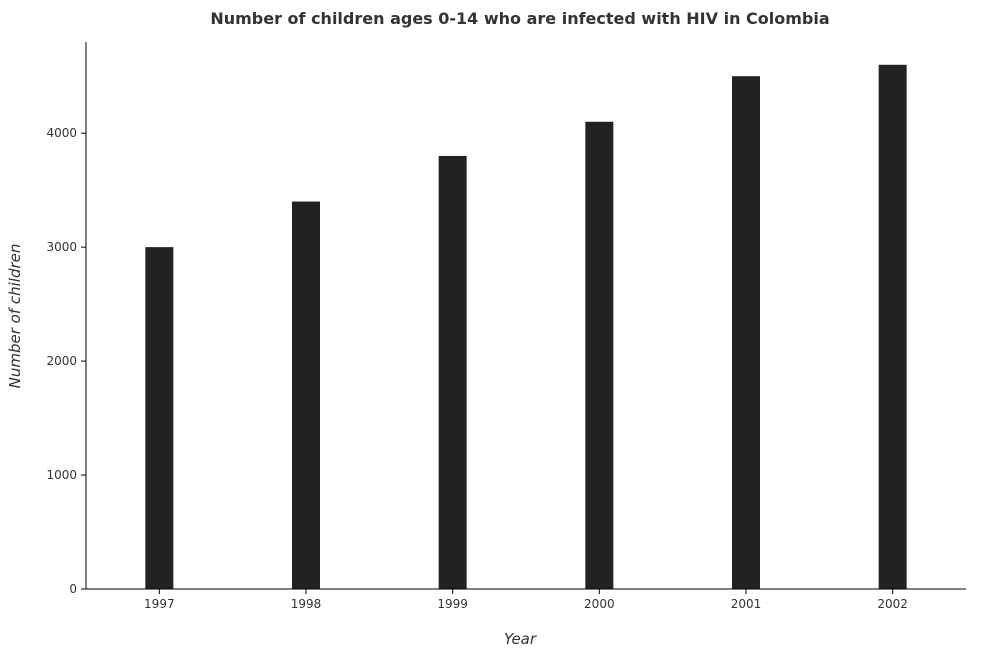  What do you see at coordinates (61, 247) in the screenshot?
I see `y-tick-label-3000: 3000` at bounding box center [61, 247].